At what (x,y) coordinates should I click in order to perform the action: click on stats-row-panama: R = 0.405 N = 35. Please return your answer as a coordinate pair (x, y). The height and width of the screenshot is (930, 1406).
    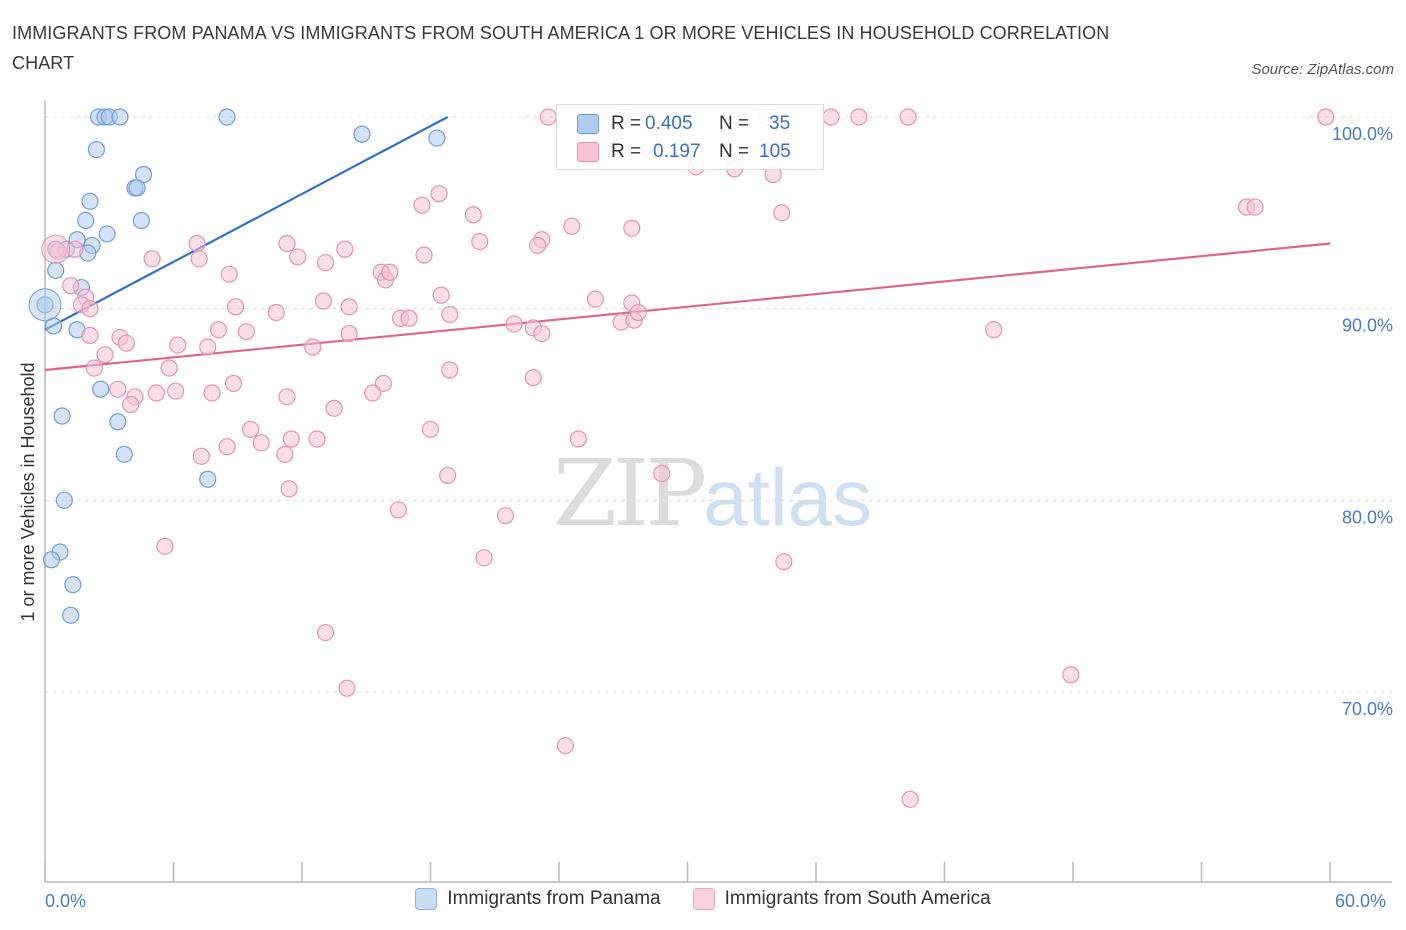
    Looking at the image, I should click on (683, 124).